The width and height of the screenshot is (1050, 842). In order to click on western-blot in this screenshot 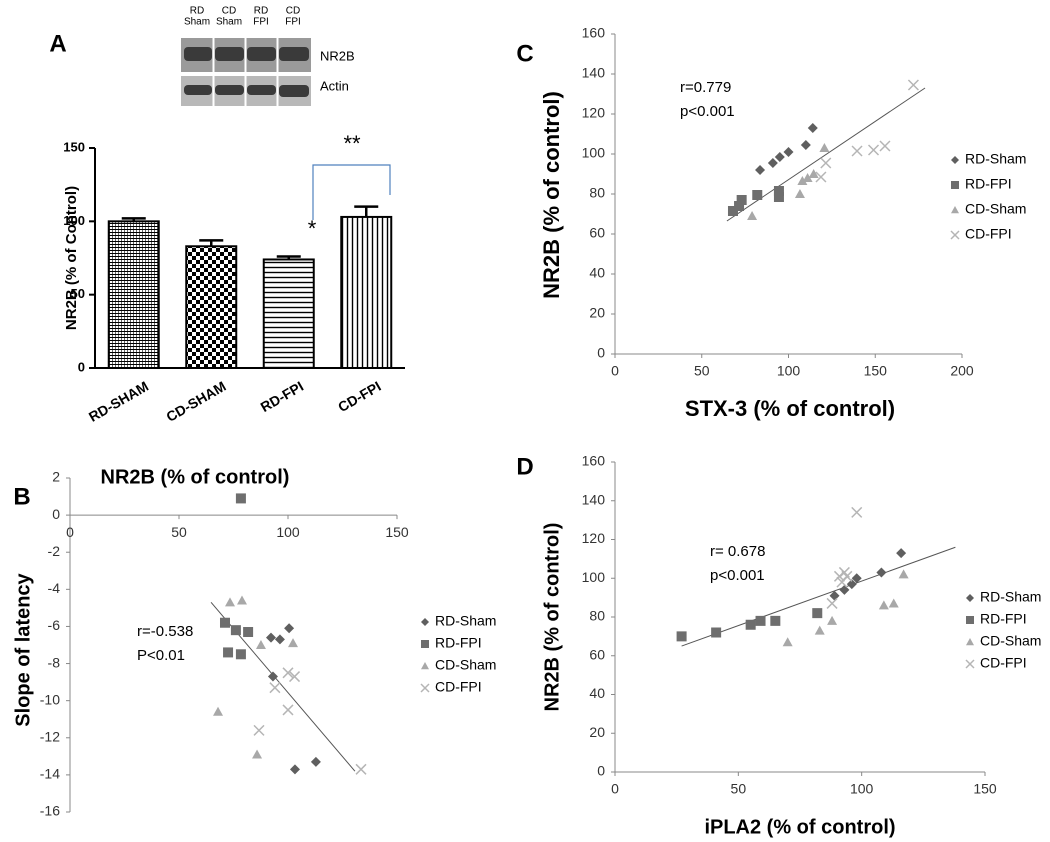, I will do `click(246, 72)`.